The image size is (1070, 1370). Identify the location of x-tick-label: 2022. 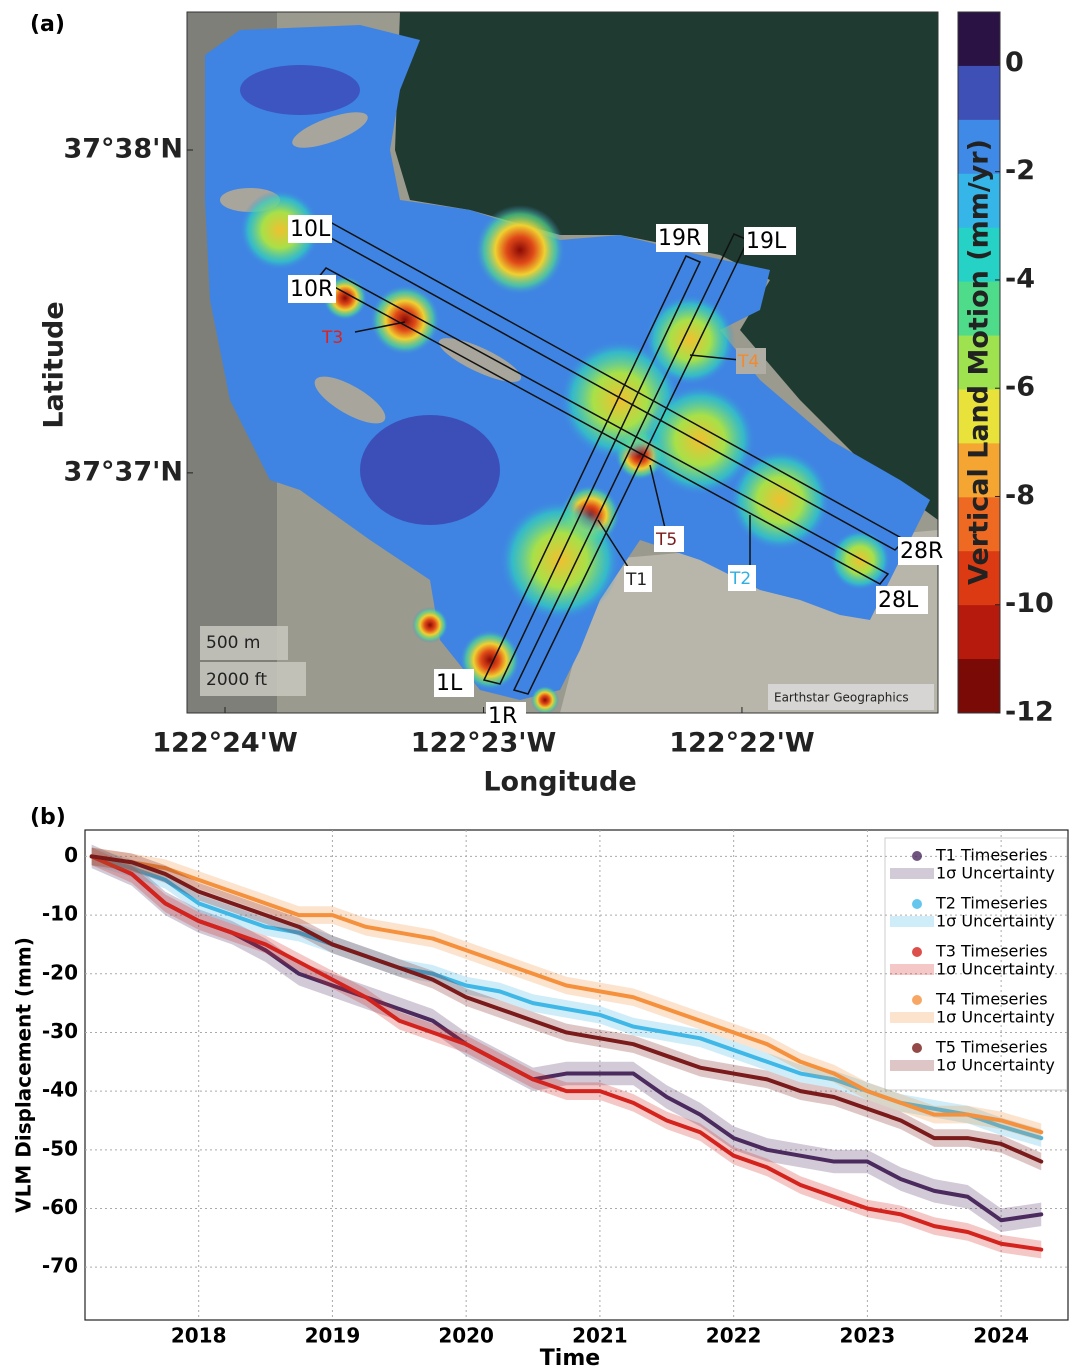
(734, 1336).